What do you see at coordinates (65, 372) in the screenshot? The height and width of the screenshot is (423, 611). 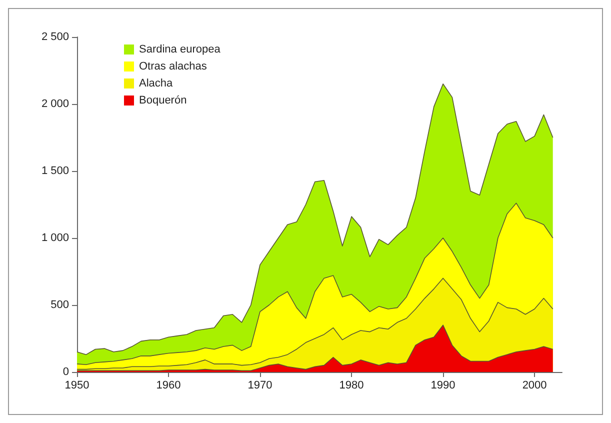 I see `y-tick-label: 0` at bounding box center [65, 372].